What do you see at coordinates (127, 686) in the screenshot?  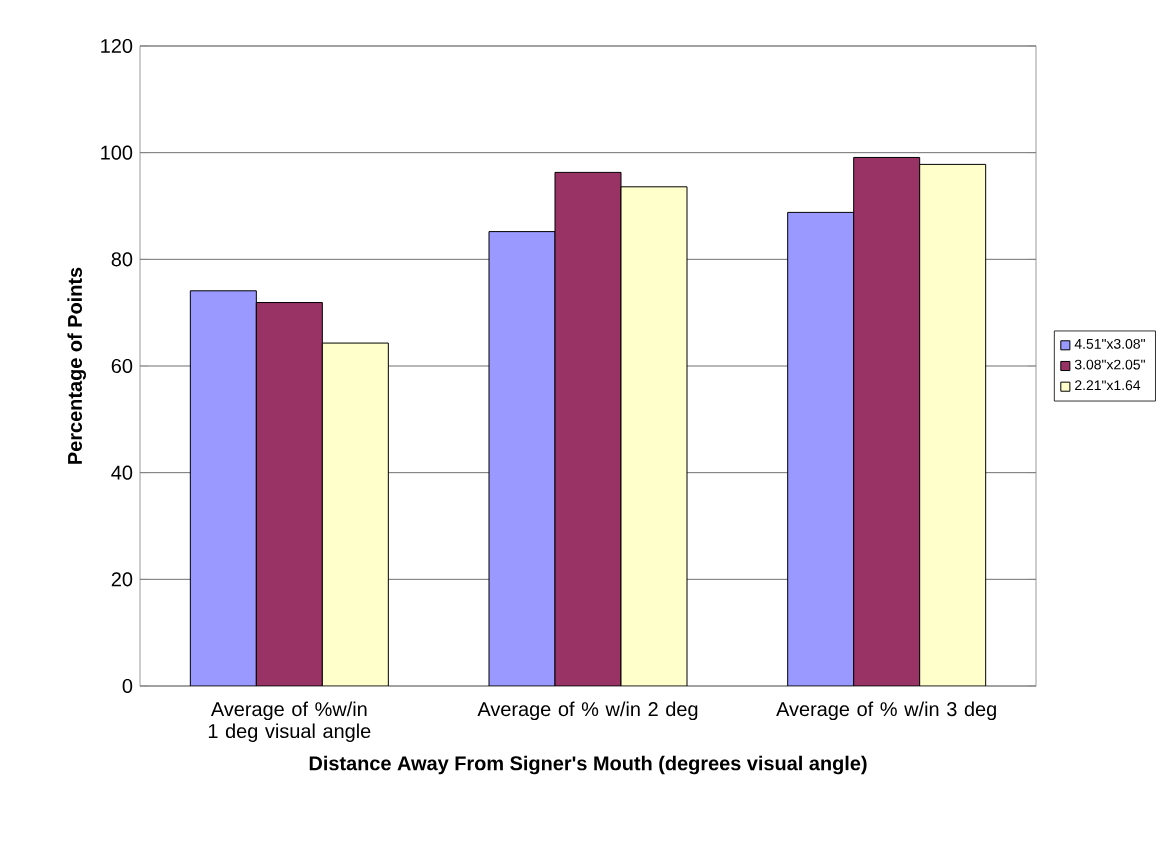 I see `y-tick-label: 0` at bounding box center [127, 686].